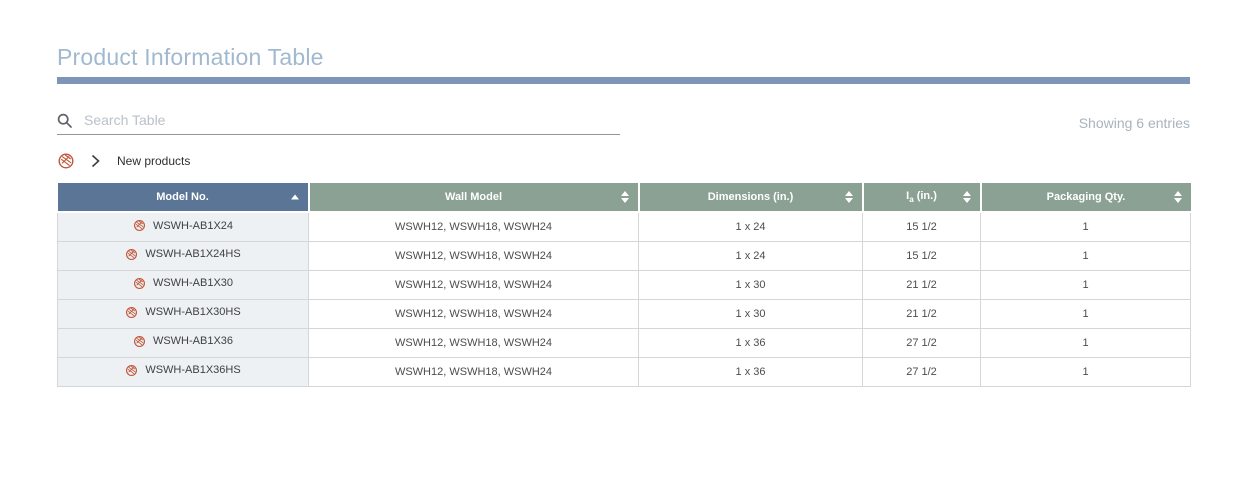  Describe the element at coordinates (193, 254) in the screenshot. I see `model-no-text: WSWH-AB1X24HS` at that location.